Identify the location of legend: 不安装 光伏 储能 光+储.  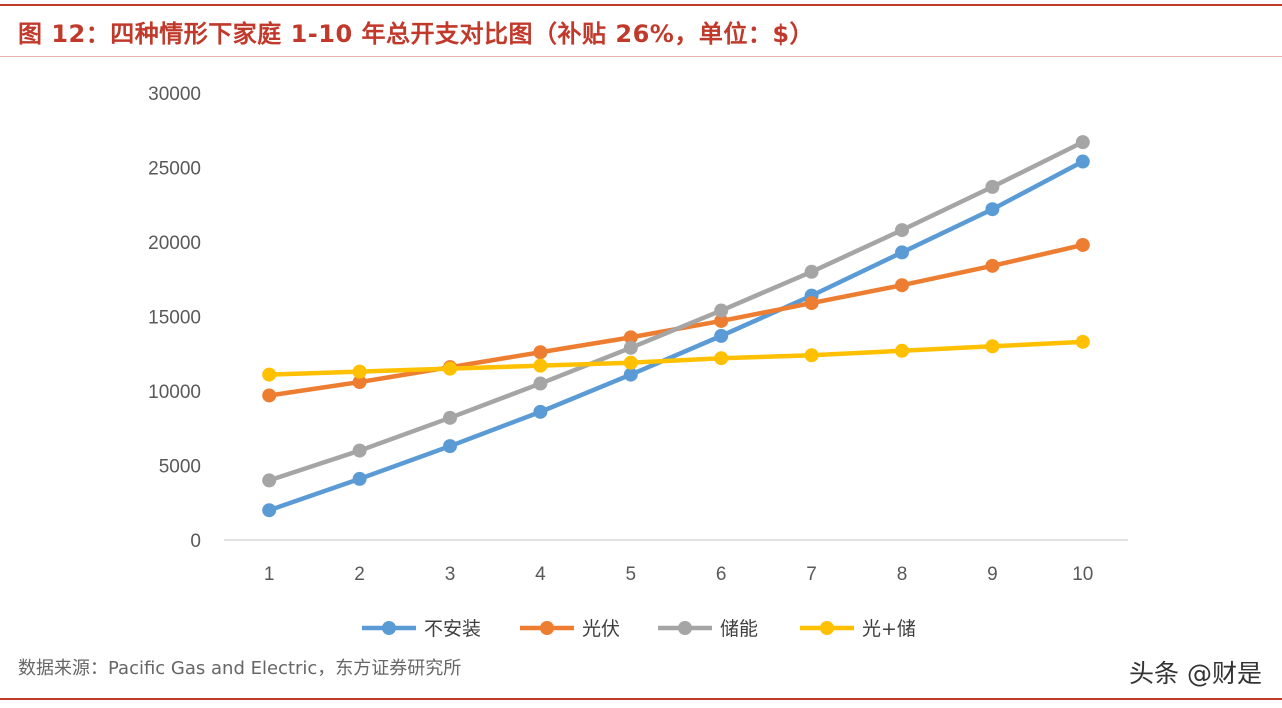
(639, 629).